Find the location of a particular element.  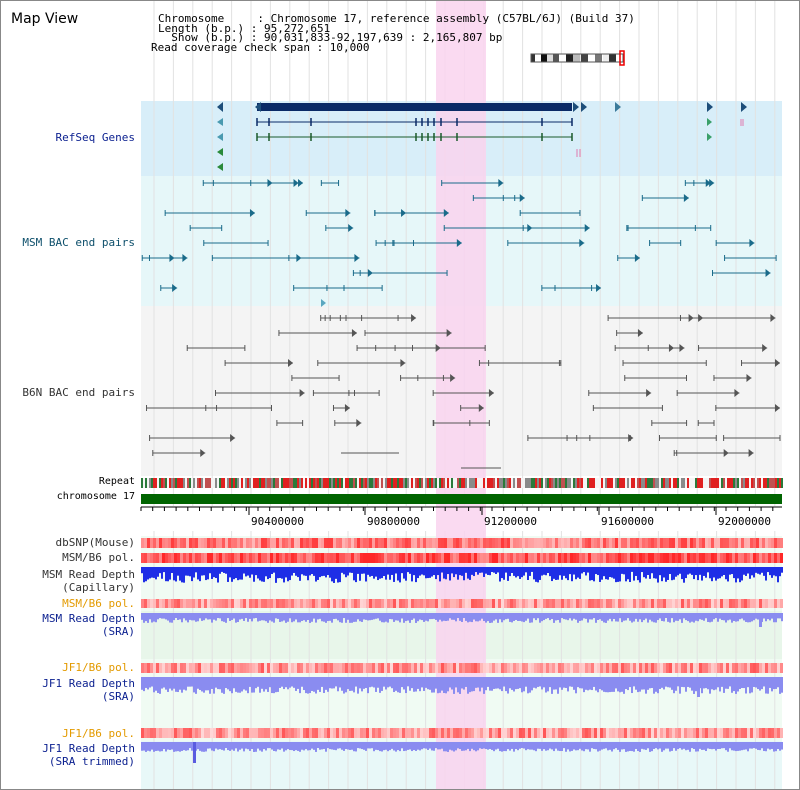

jf1-b6-pol-label: JF1/B6 pol. is located at coordinates (98, 667).